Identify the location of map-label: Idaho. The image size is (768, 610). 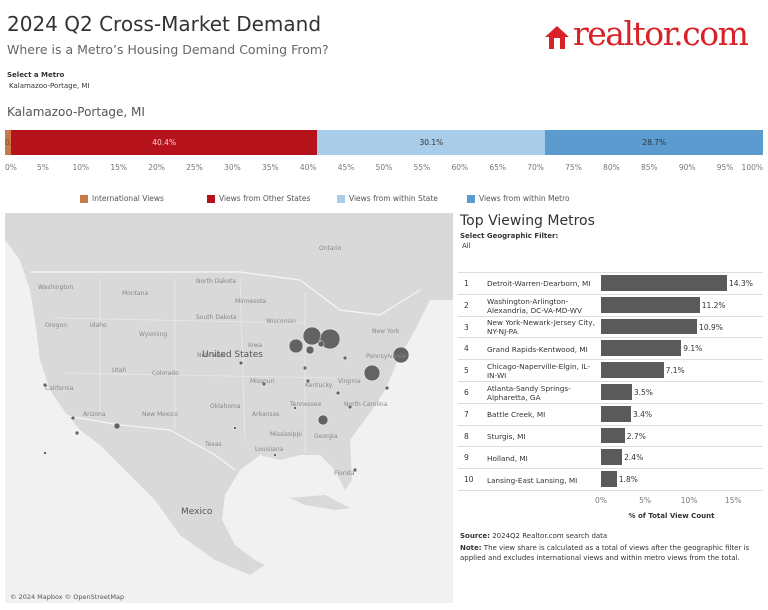
(98, 325).